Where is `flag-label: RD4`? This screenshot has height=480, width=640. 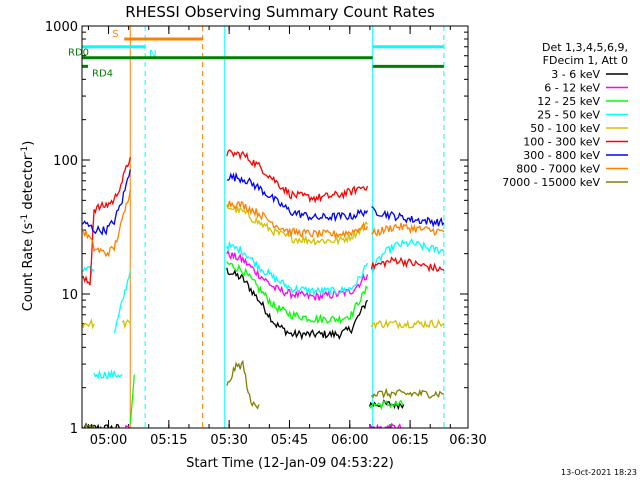 flag-label: RD4 is located at coordinates (102, 73).